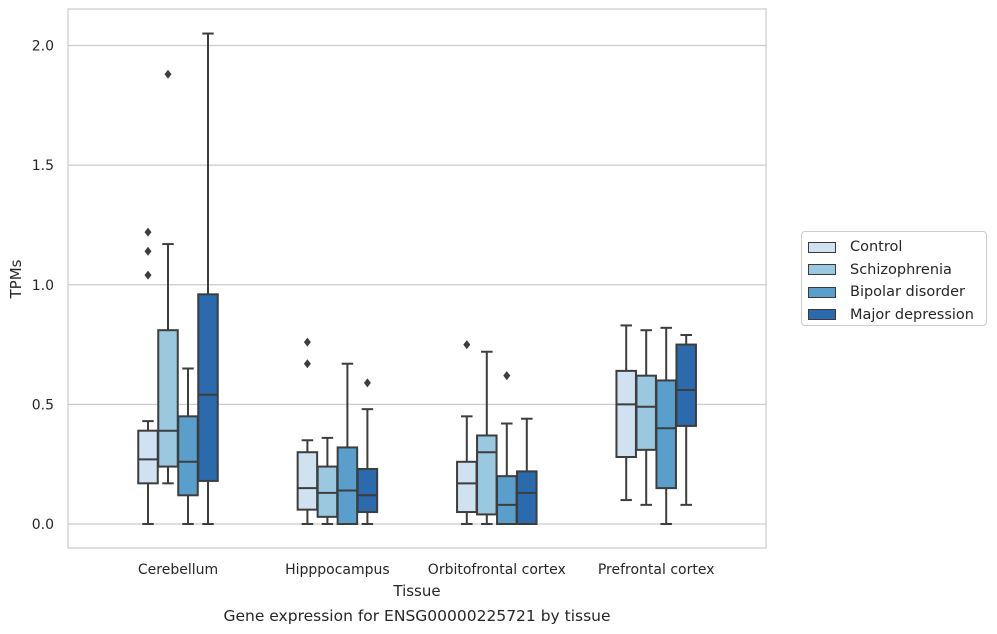  What do you see at coordinates (16, 279) in the screenshot?
I see `y-axis-title: TPMs` at bounding box center [16, 279].